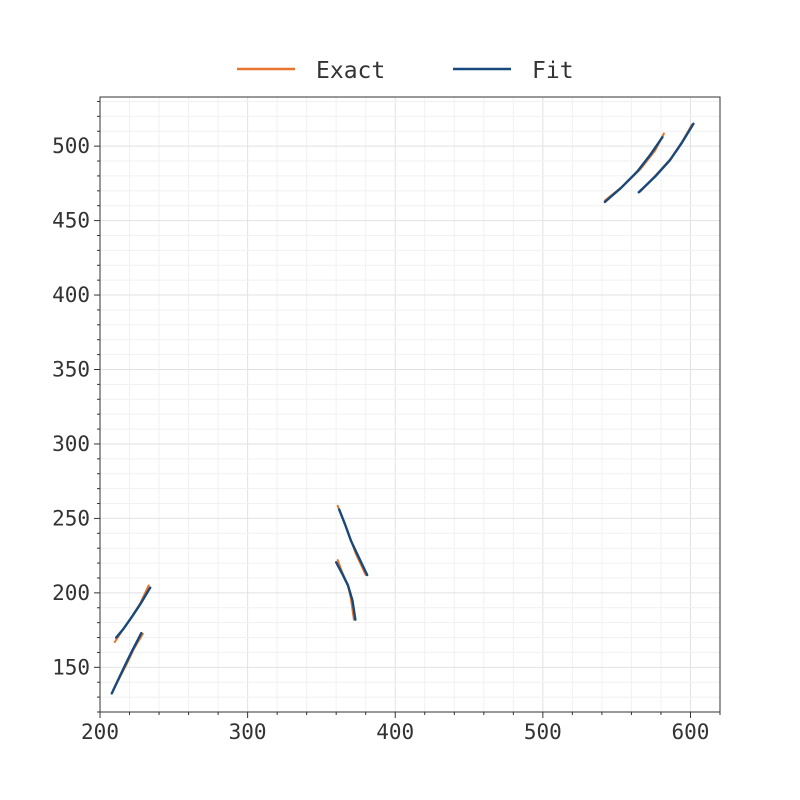 Image resolution: width=800 pixels, height=800 pixels. What do you see at coordinates (405, 71) in the screenshot?
I see `legend: Exact Fit` at bounding box center [405, 71].